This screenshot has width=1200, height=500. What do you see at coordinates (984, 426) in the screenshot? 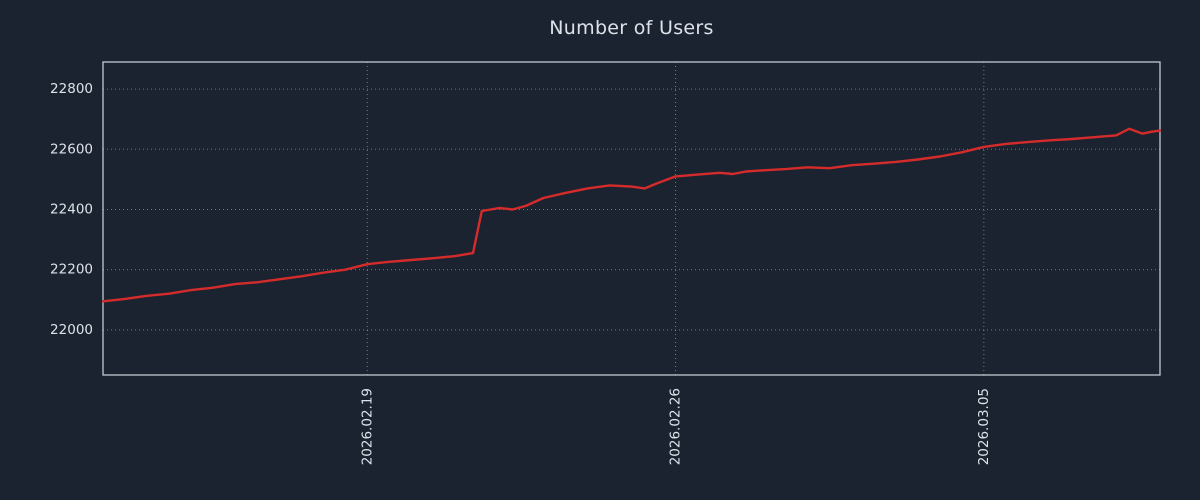
I see `x-tick-label: 2026.03.05` at bounding box center [984, 426].